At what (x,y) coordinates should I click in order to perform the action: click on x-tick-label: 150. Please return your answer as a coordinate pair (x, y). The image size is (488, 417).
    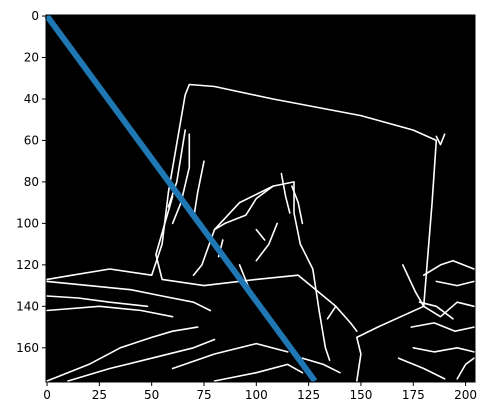
    Looking at the image, I should click on (360, 395).